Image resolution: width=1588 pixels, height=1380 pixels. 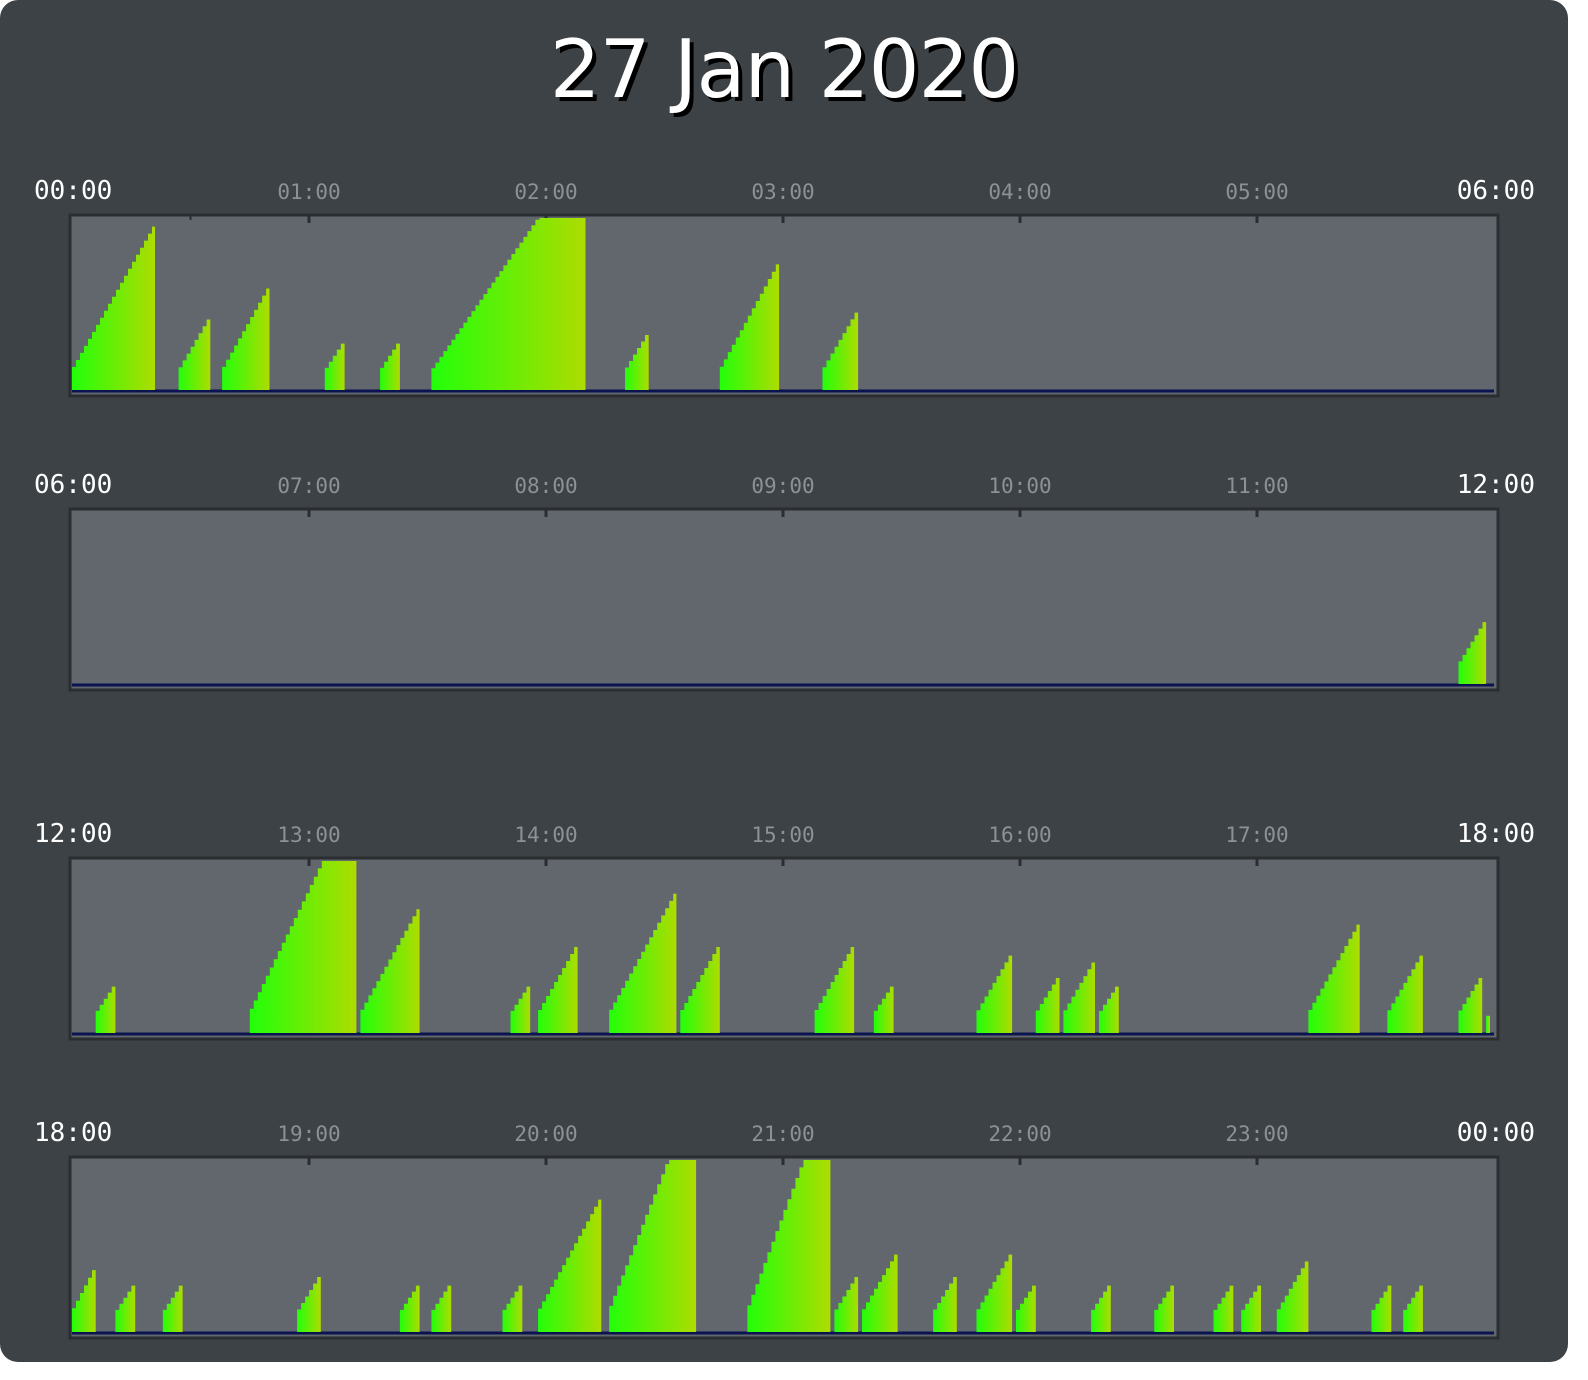 What do you see at coordinates (783, 835) in the screenshot?
I see `hour-tick-label: 15:00` at bounding box center [783, 835].